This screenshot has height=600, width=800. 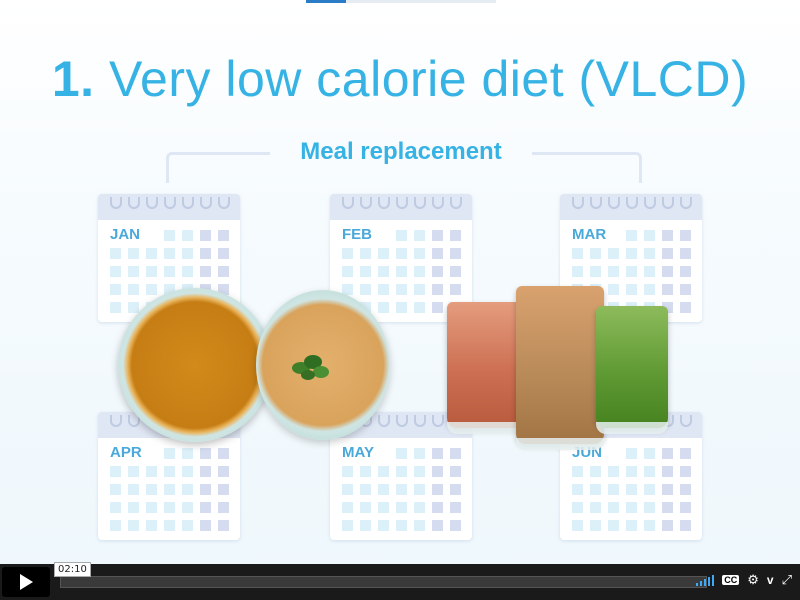 I want to click on player-controls: CC ⚙ v ⤢, so click(x=744, y=579).